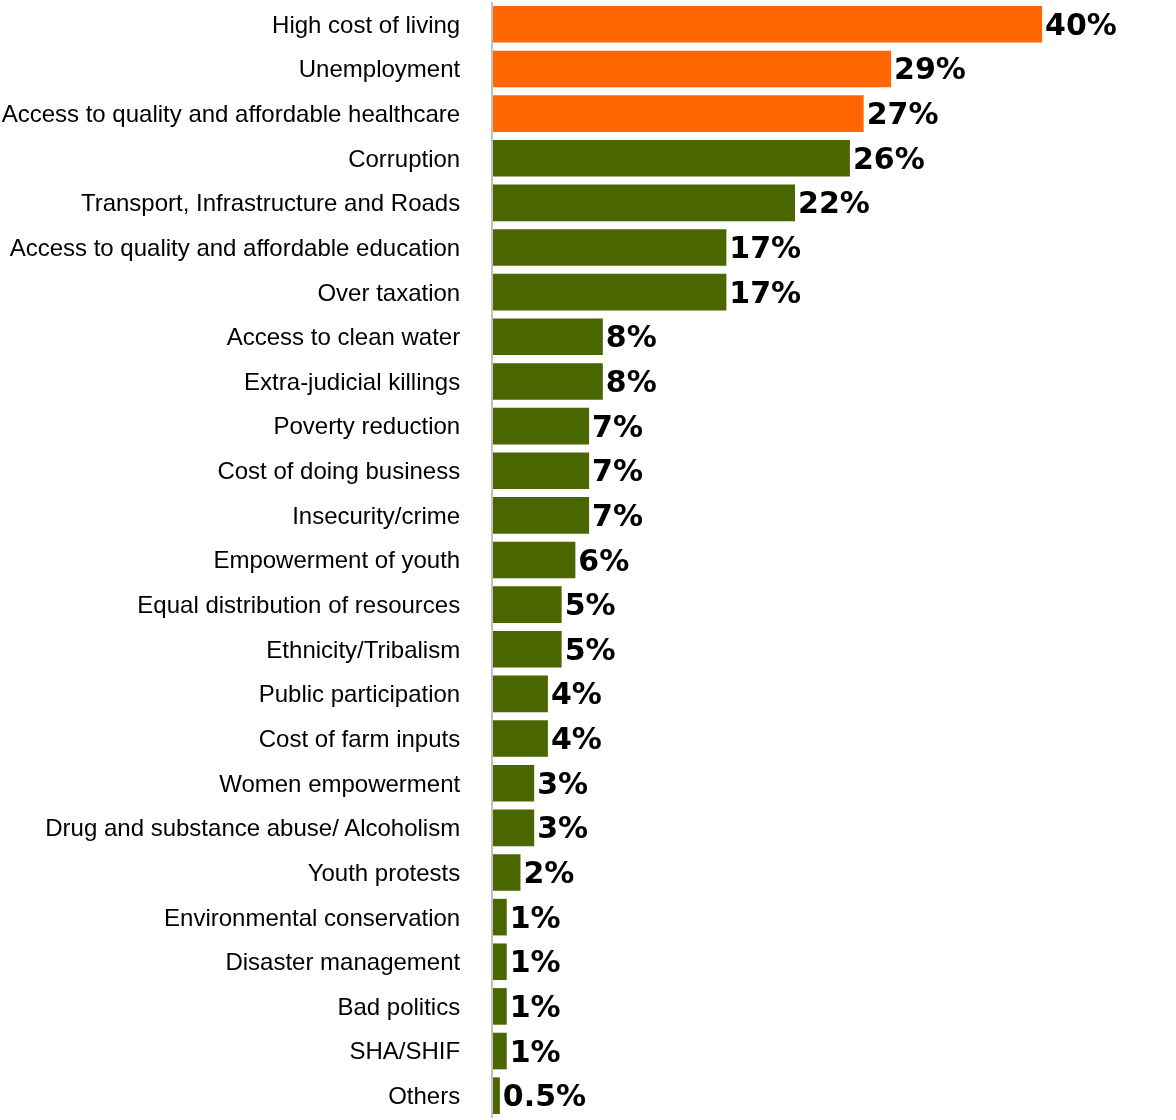 This screenshot has height=1120, width=1176. I want to click on y-tick-label: Transport, Infrastructure and Roads, so click(270, 203).